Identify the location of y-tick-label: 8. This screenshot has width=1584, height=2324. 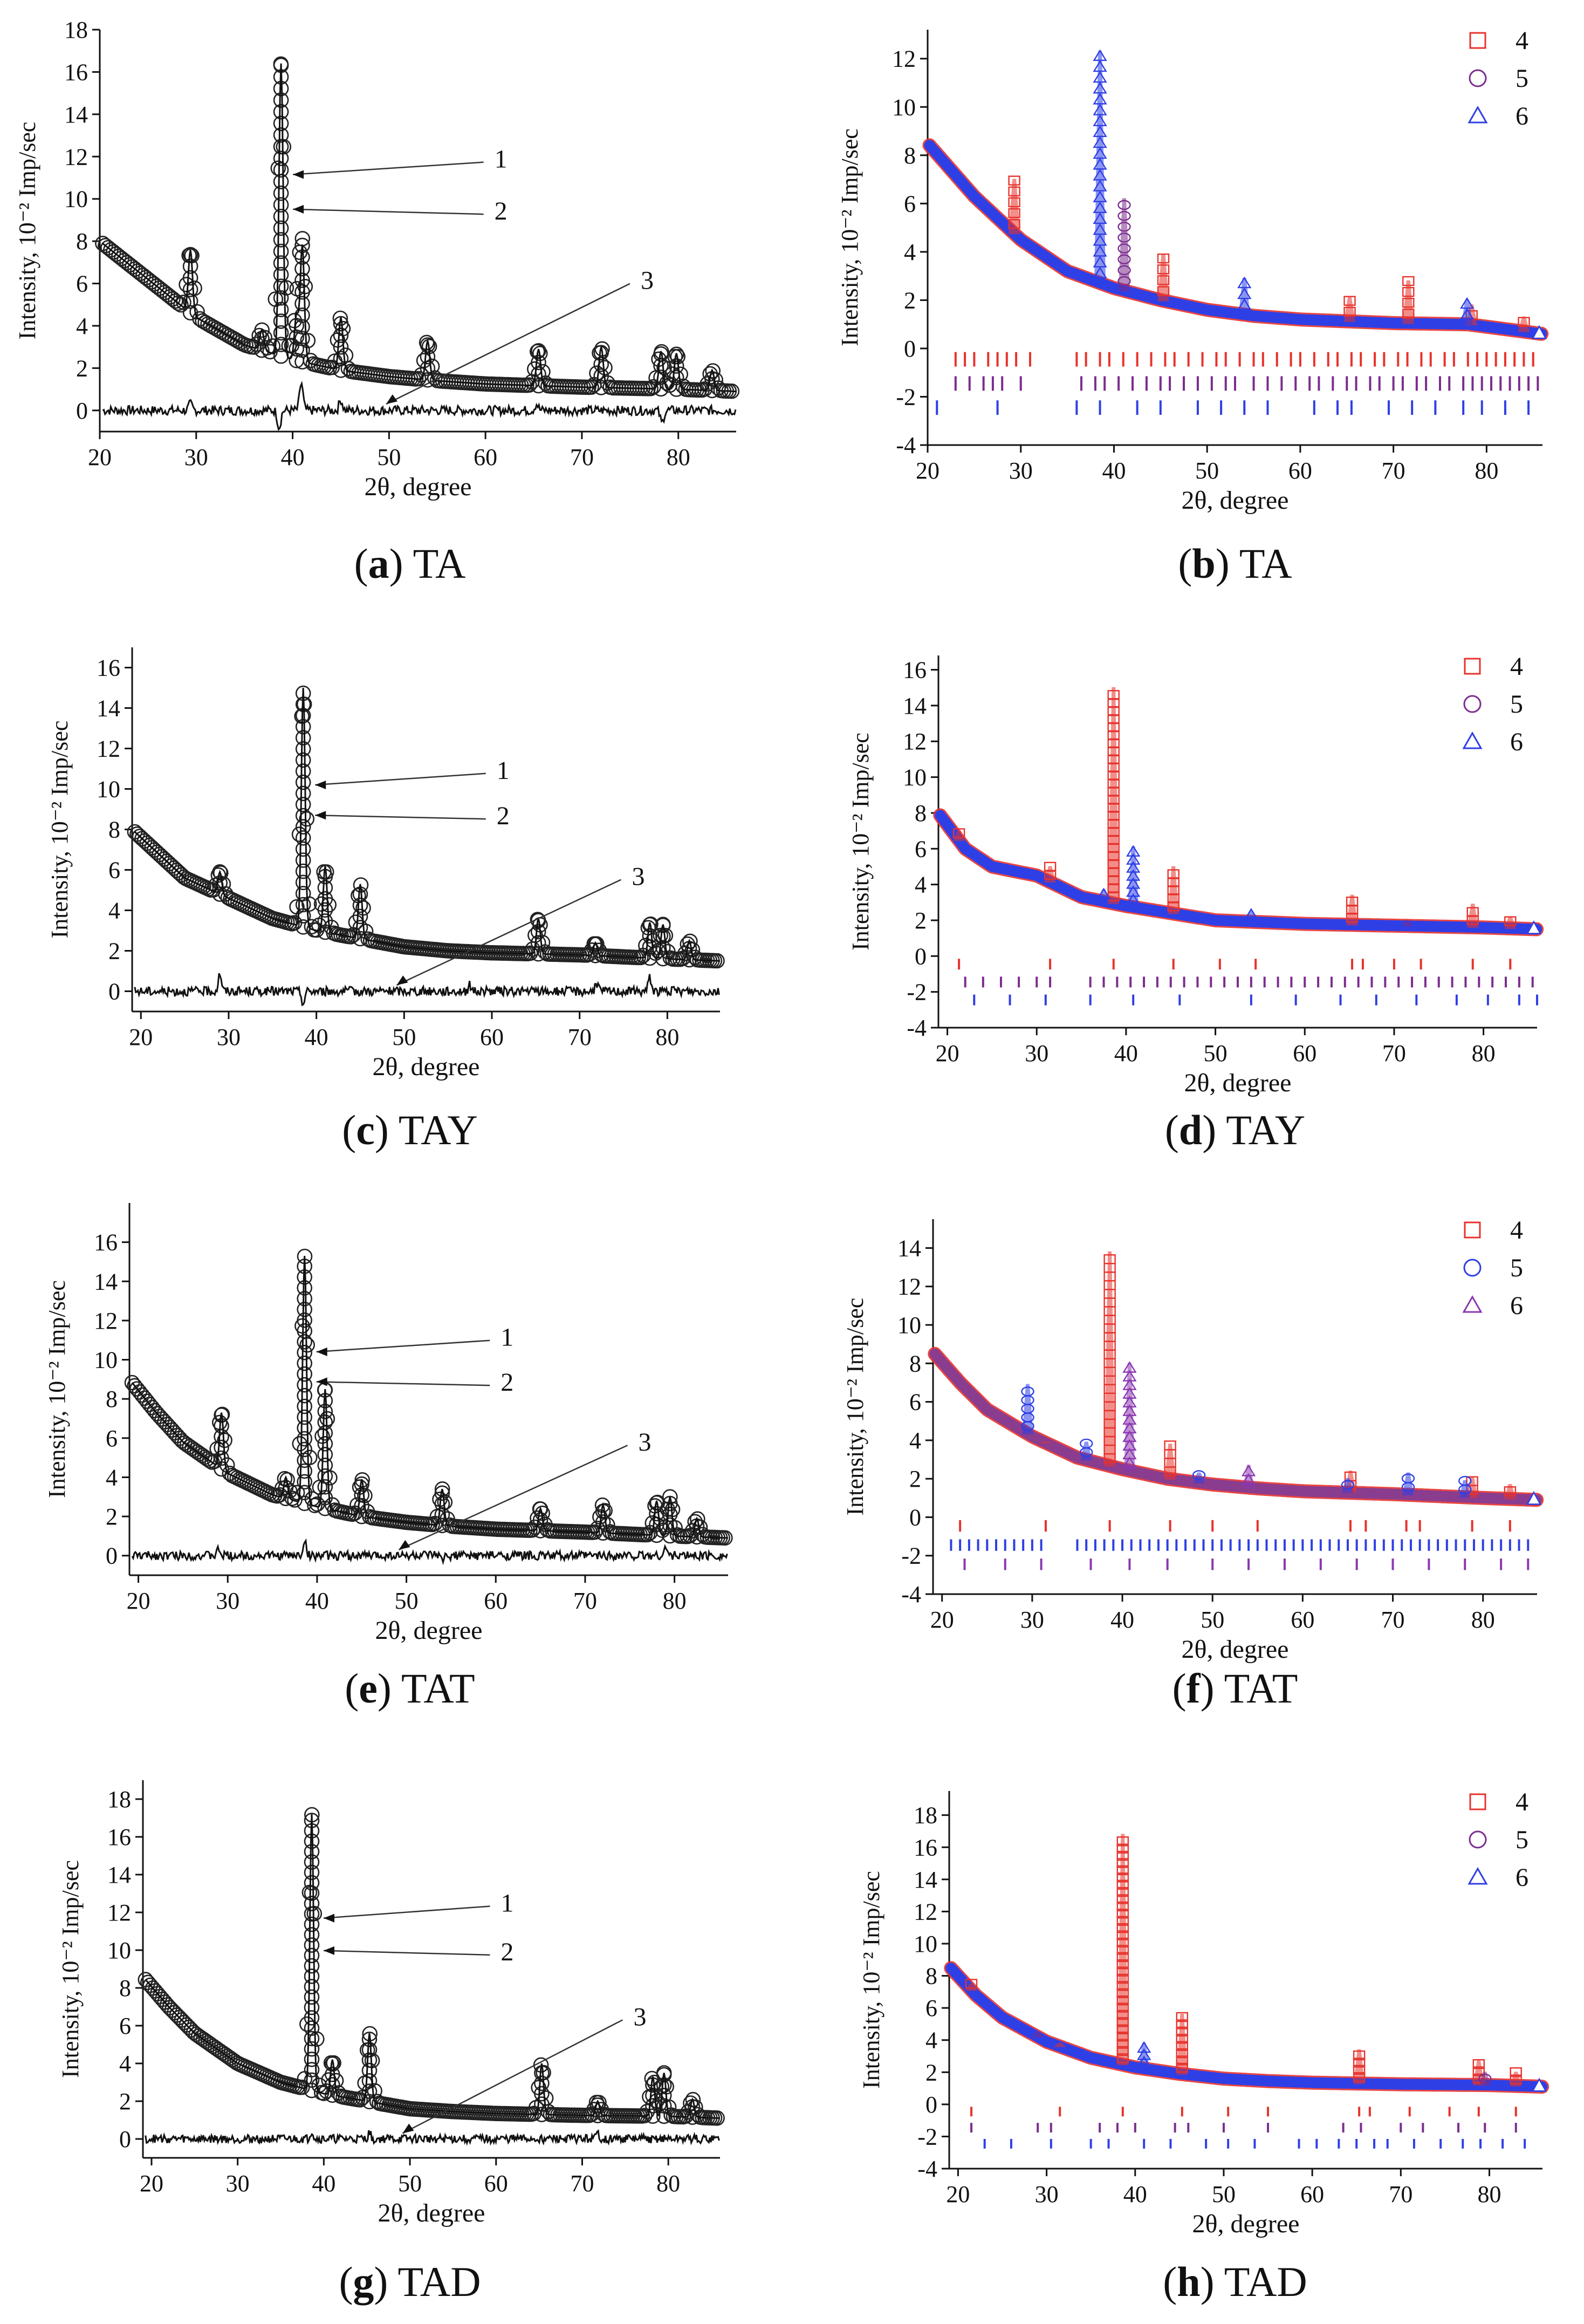
(921, 813).